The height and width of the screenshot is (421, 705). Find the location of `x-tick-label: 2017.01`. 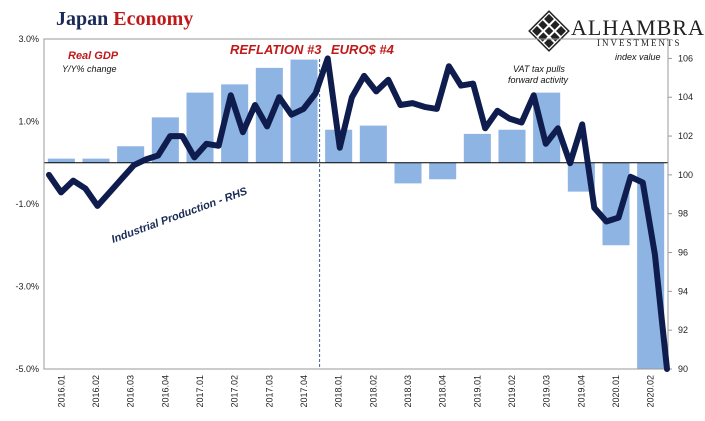

x-tick-label: 2017.01 is located at coordinates (200, 391).